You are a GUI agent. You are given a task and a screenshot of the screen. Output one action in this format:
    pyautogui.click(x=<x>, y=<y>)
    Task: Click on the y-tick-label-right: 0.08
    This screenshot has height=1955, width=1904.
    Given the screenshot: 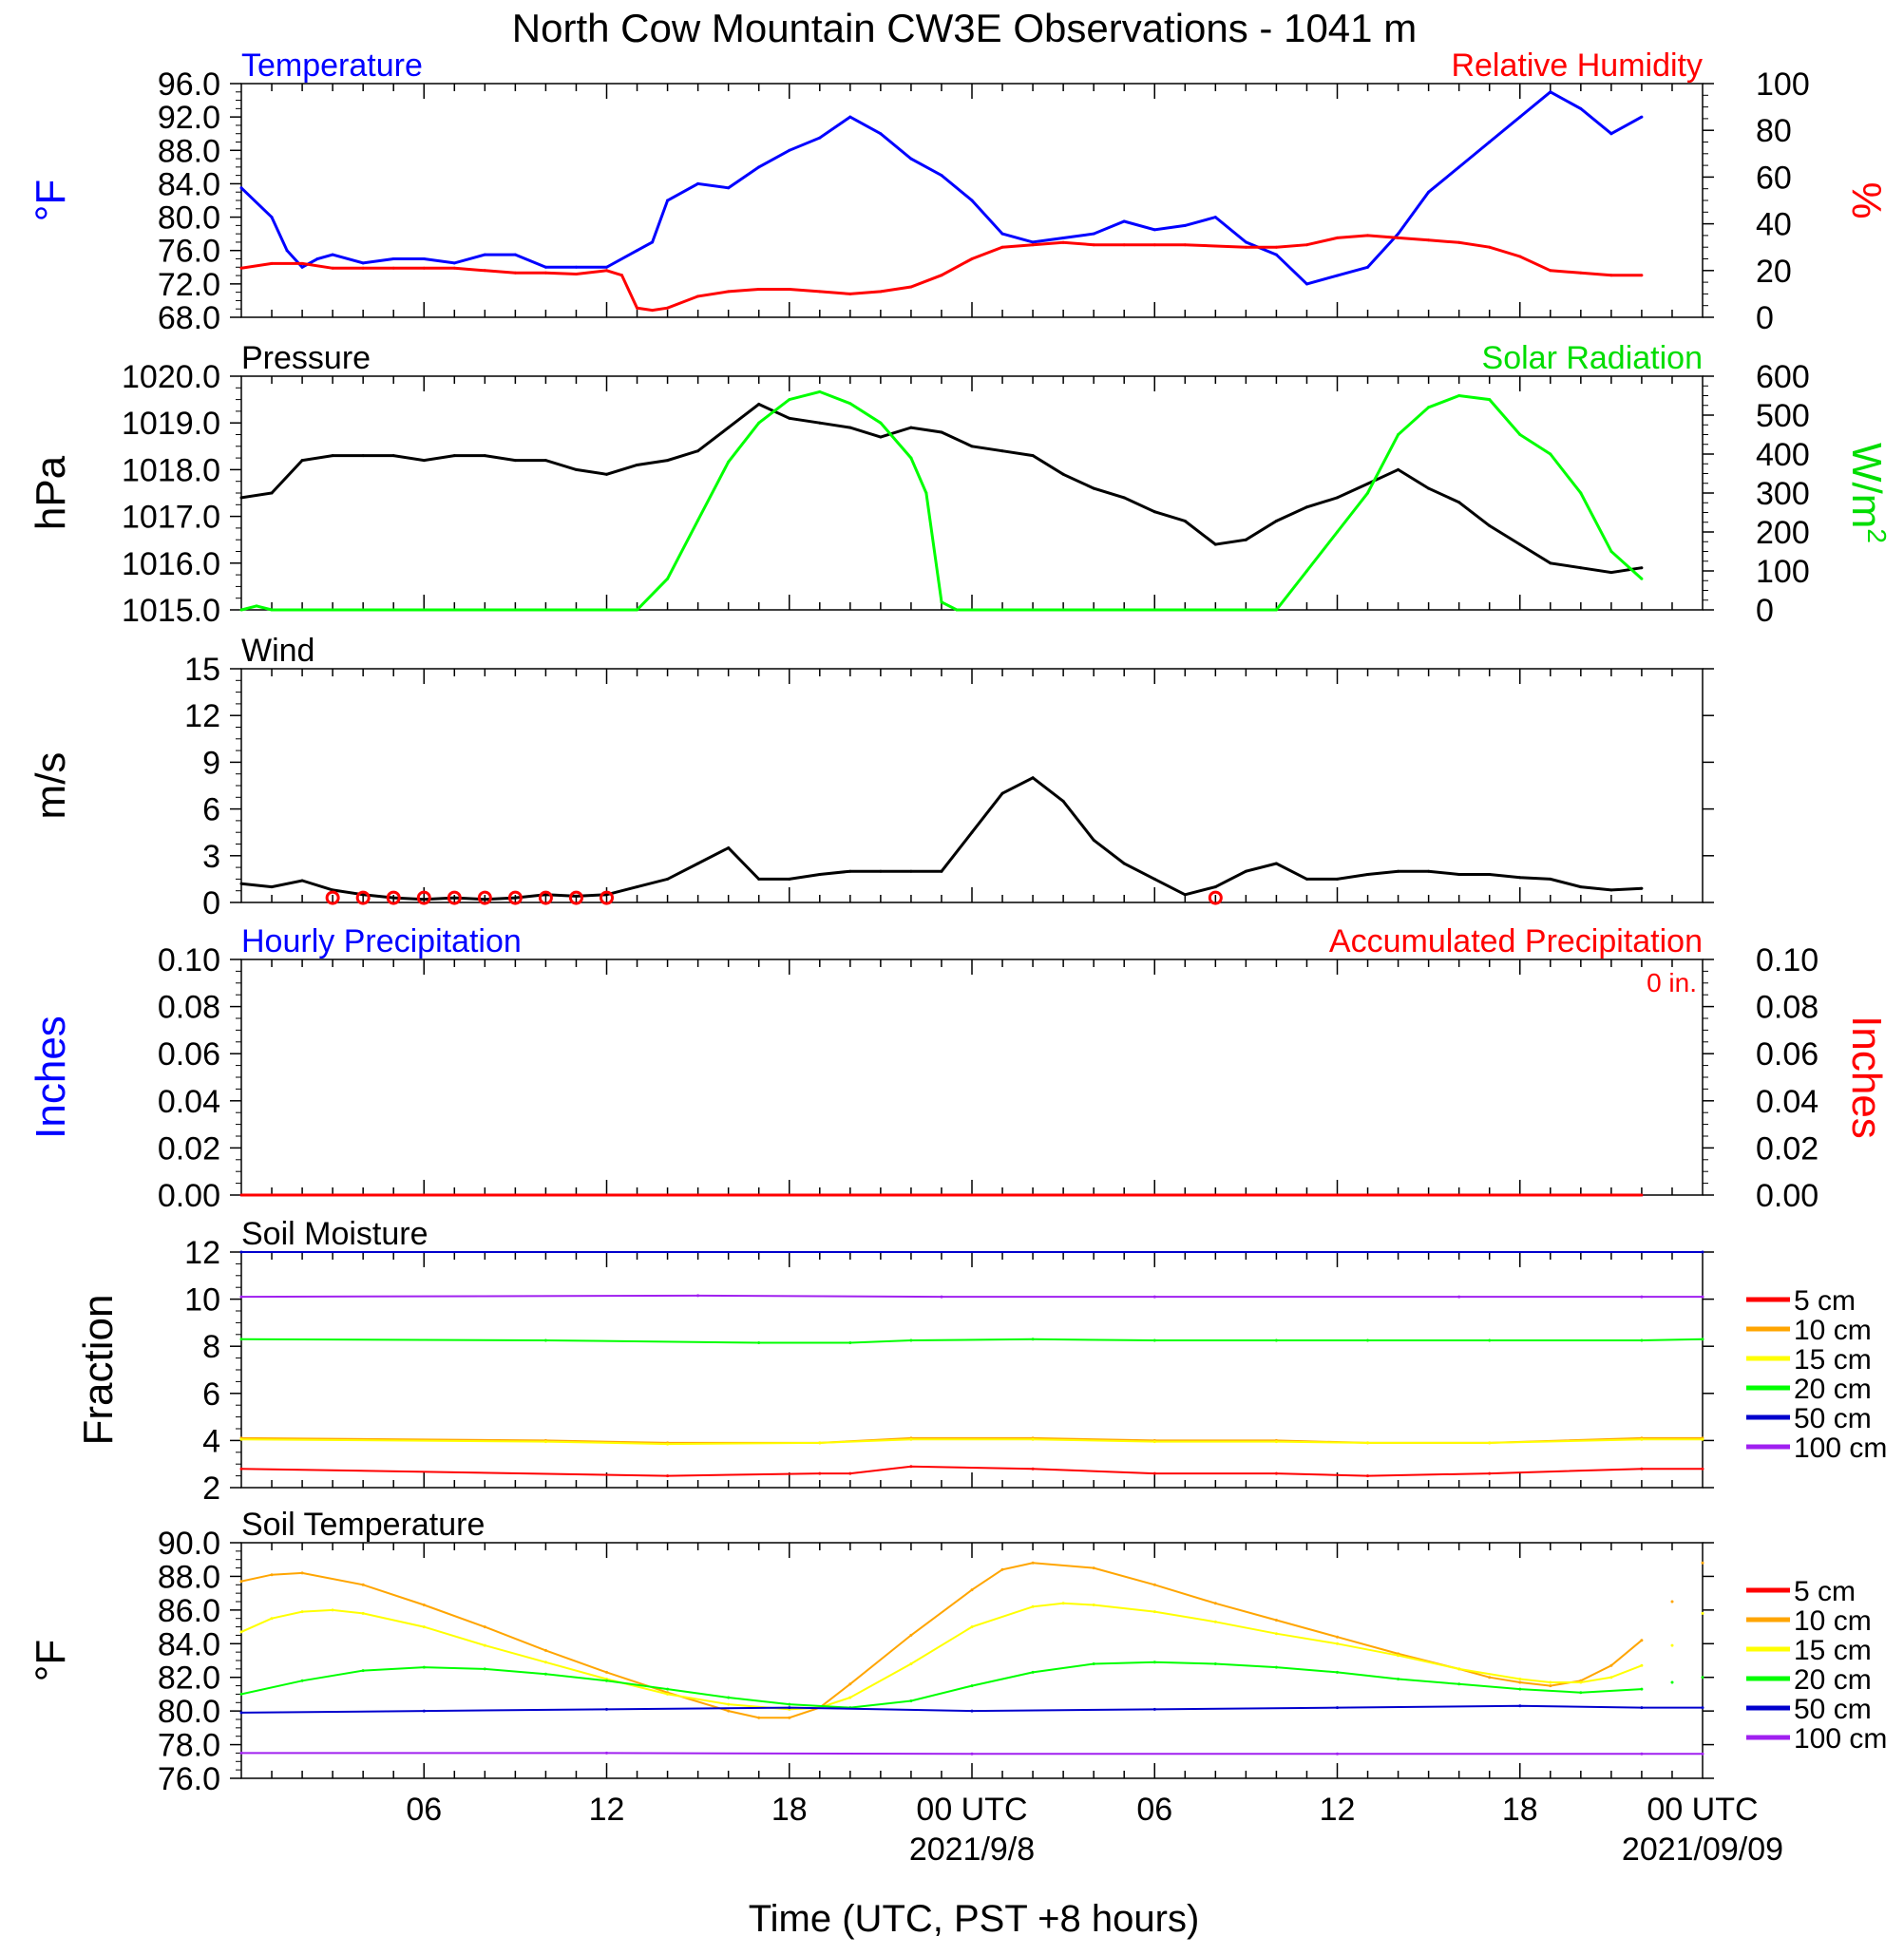 What is the action you would take?
    pyautogui.click(x=1787, y=1008)
    